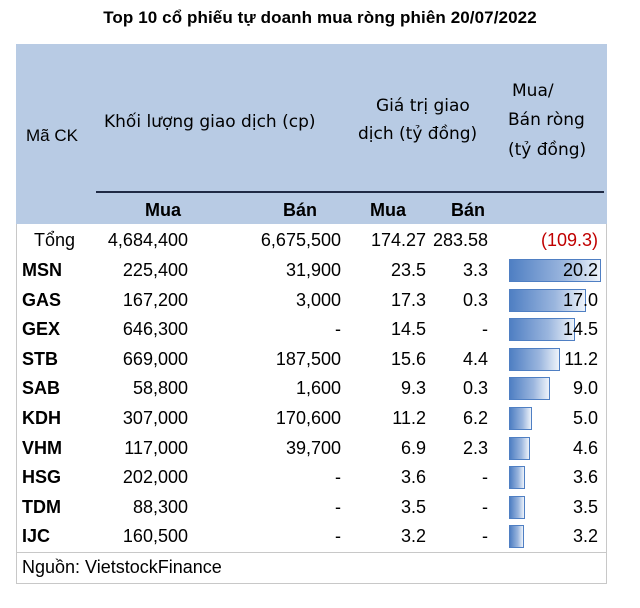 Image resolution: width=640 pixels, height=608 pixels. What do you see at coordinates (42, 270) in the screenshot?
I see `row-code: MSN` at bounding box center [42, 270].